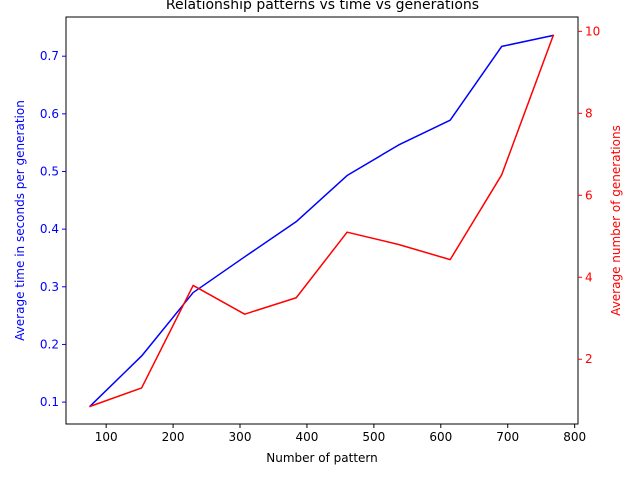  What do you see at coordinates (106, 437) in the screenshot?
I see `x-tick-label: 100` at bounding box center [106, 437].